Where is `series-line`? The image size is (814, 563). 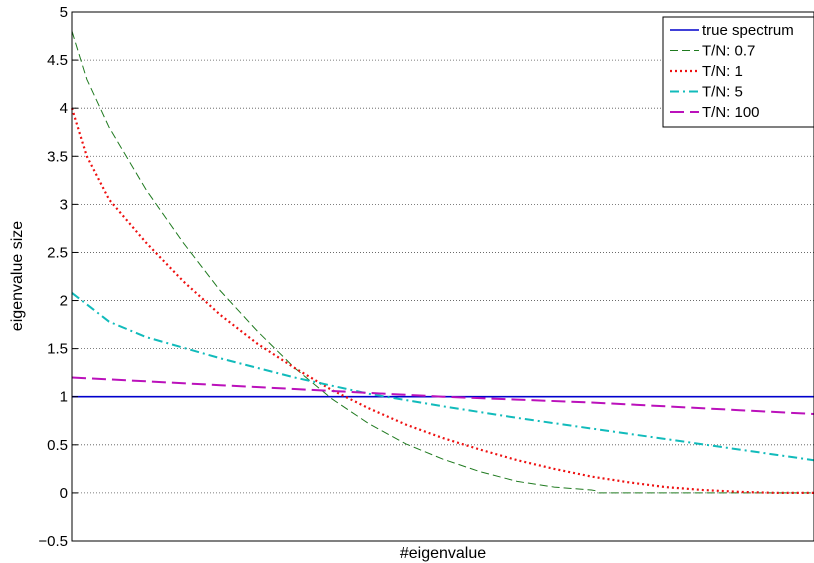 series-line is located at coordinates (442, 395).